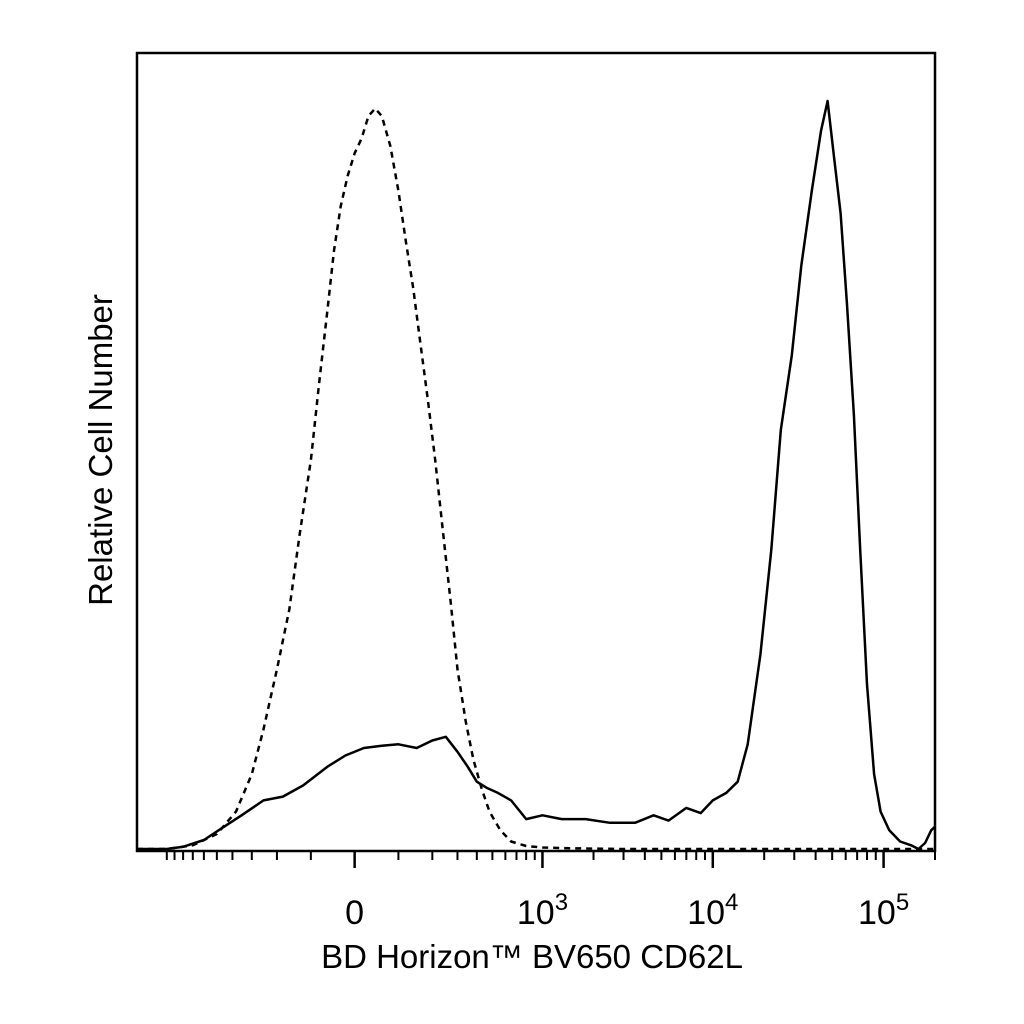 The width and height of the screenshot is (1024, 1024). I want to click on x-tick-label: 0, so click(354, 913).